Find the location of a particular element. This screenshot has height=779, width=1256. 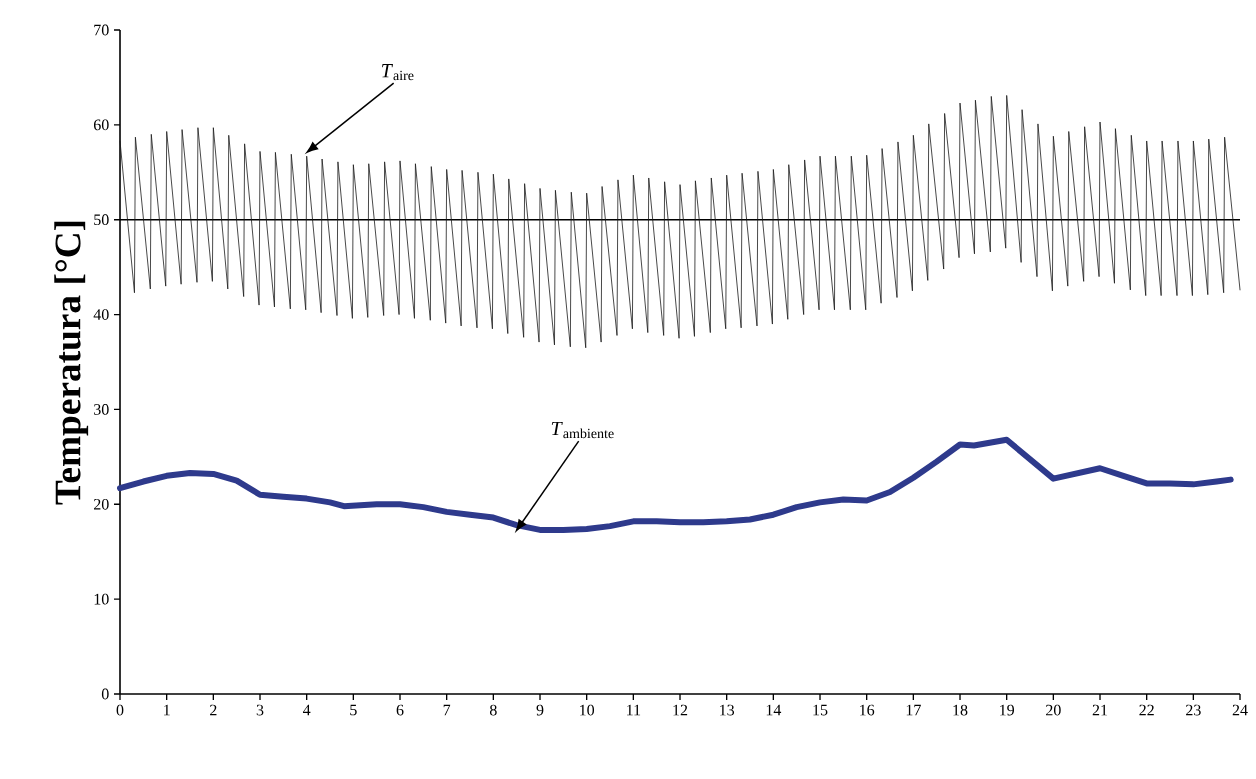

x-tick-label: 9 is located at coordinates (540, 710).